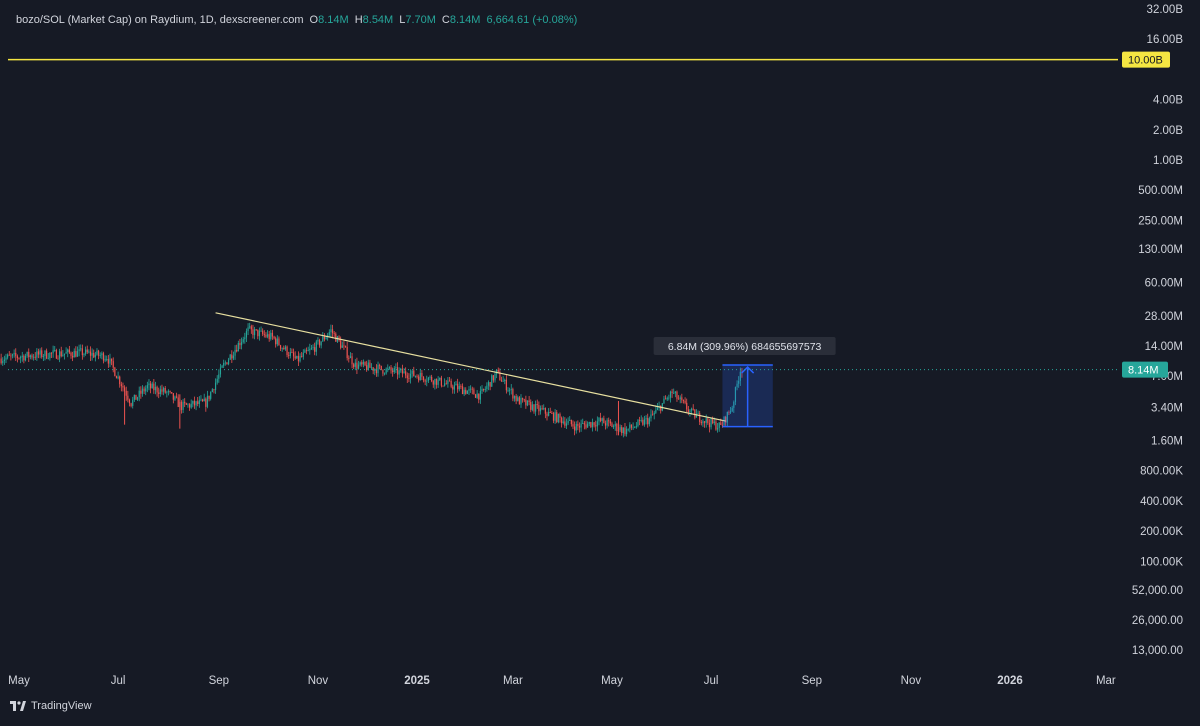 Image resolution: width=1200 pixels, height=726 pixels. Describe the element at coordinates (562, 681) in the screenshot. I see `x-axis: May Jul Sep Nov 2025 Mar May Jul Sep Nov 2026 Mar` at that location.